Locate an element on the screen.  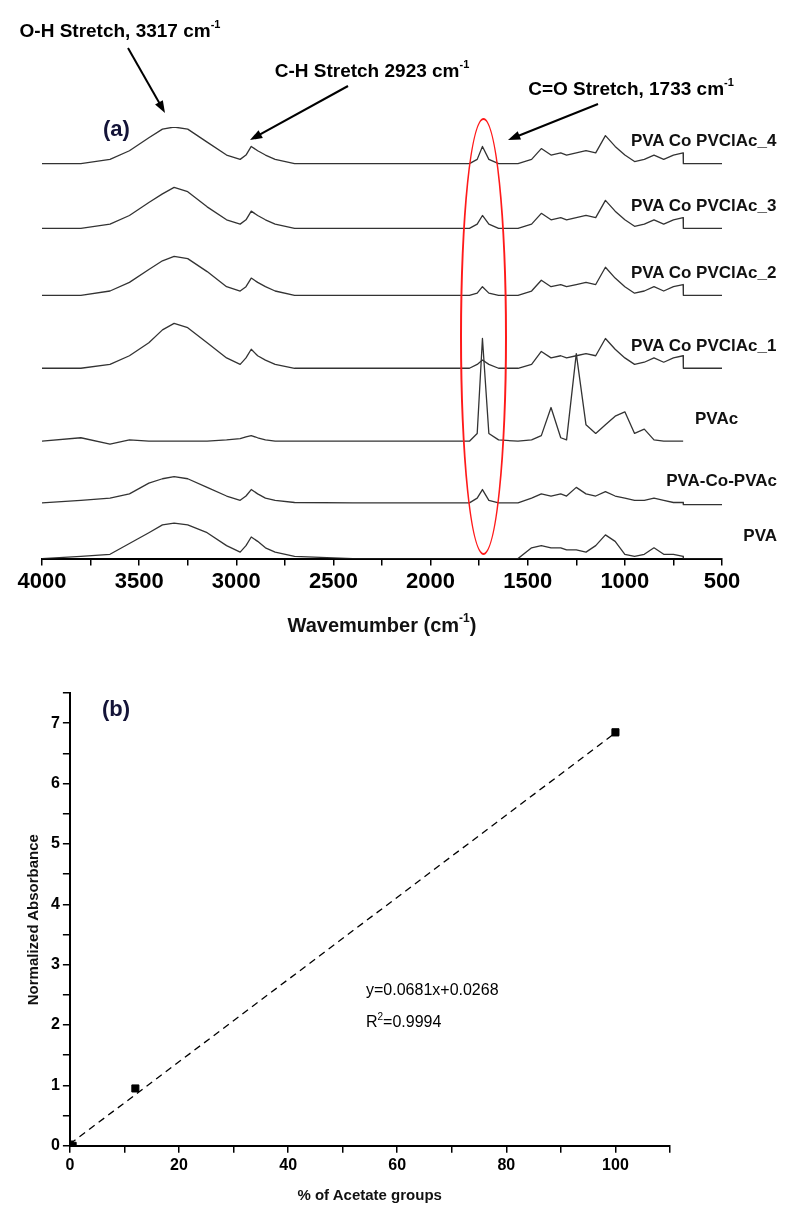
x-tick-label: 0 is located at coordinates (70, 1164).